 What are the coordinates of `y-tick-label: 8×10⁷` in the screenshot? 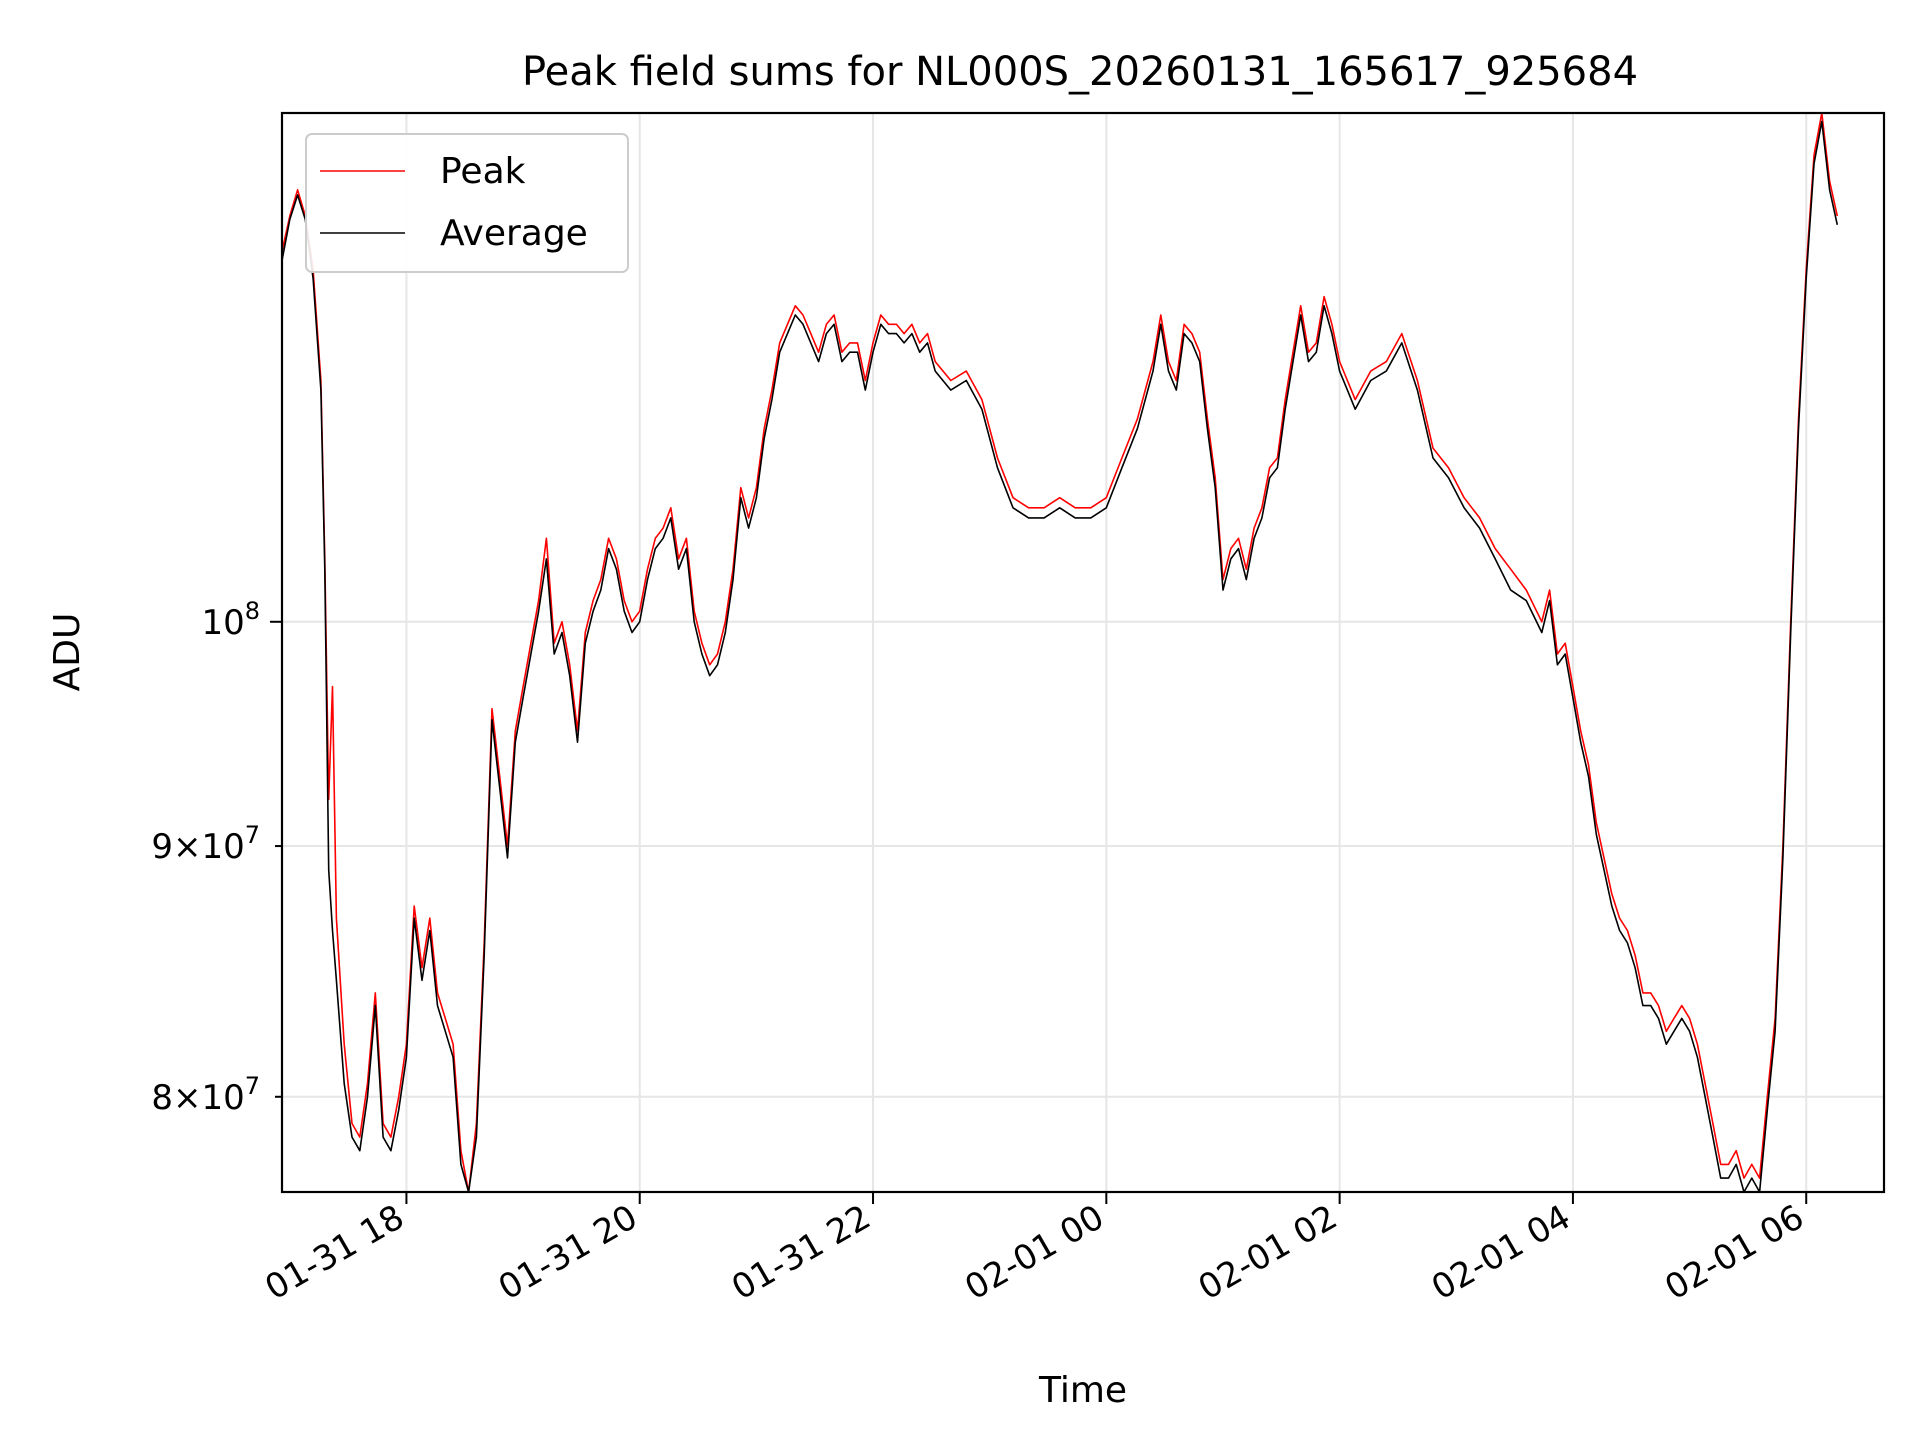 It's located at (205, 1095).